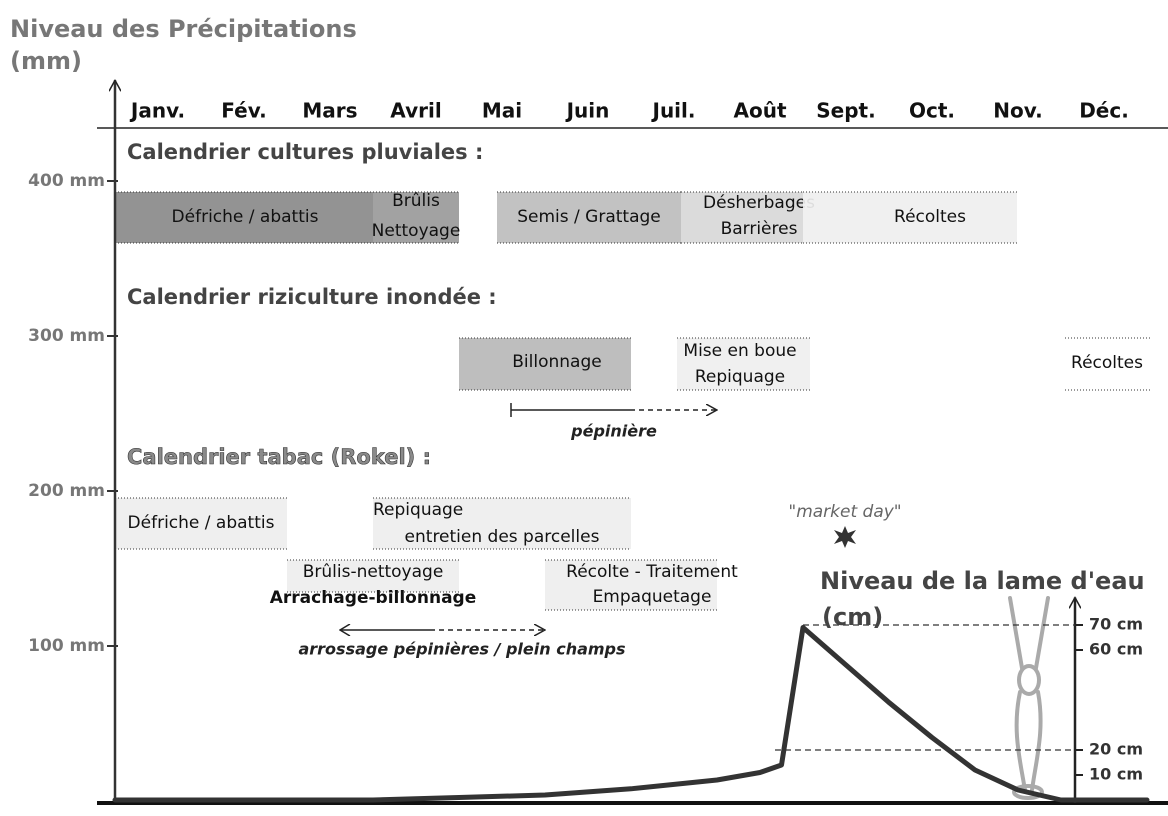 The height and width of the screenshot is (816, 1168). What do you see at coordinates (652, 572) in the screenshot?
I see `task-label: Récolte - Traitement` at bounding box center [652, 572].